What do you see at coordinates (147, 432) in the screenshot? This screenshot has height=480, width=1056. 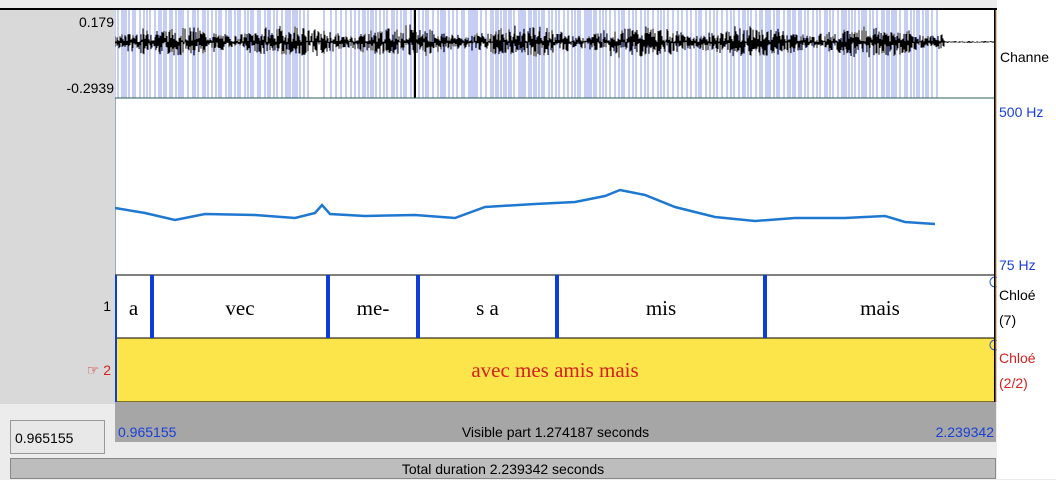 I see `visible-start: 0.965155` at bounding box center [147, 432].